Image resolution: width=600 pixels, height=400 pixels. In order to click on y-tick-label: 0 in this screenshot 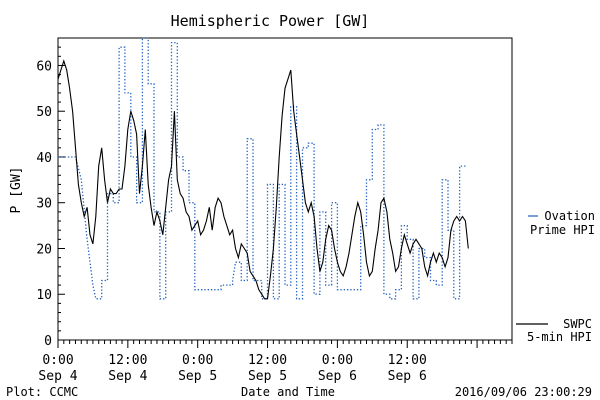, I will do `click(48, 341)`.